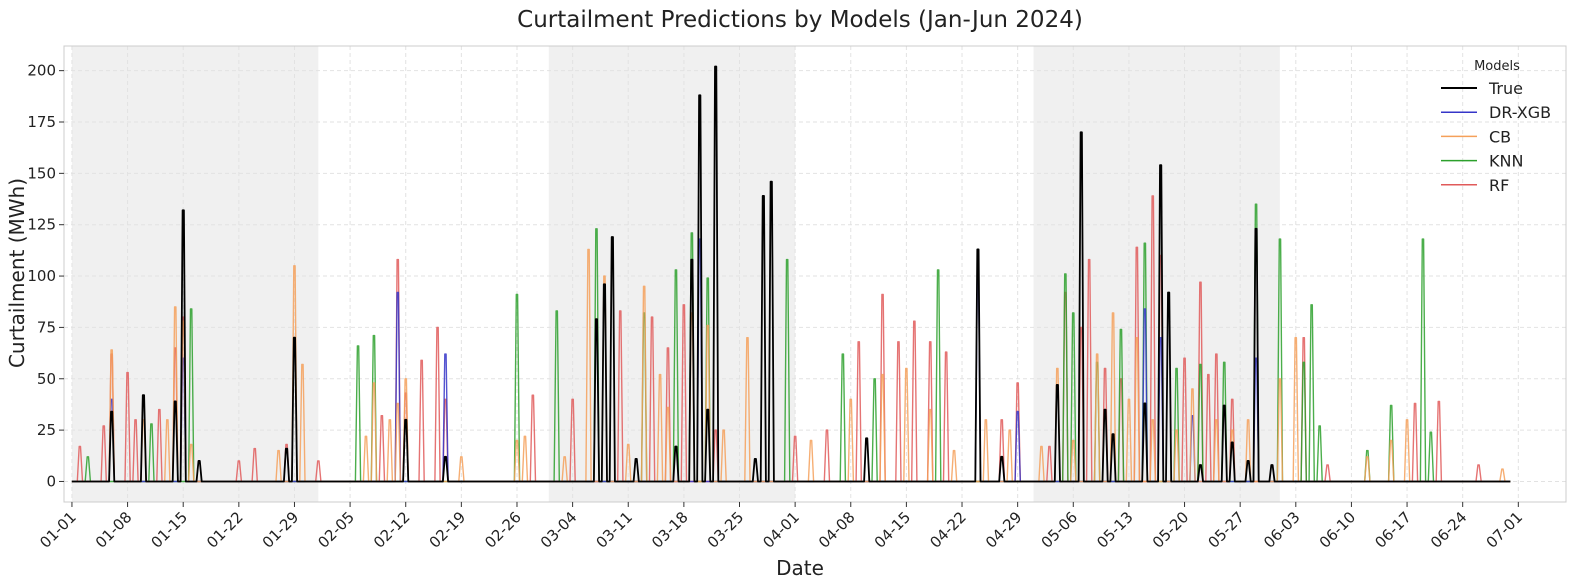 The width and height of the screenshot is (1584, 588). Describe the element at coordinates (1060, 530) in the screenshot. I see `x-tick-label-18: 05-06` at that location.